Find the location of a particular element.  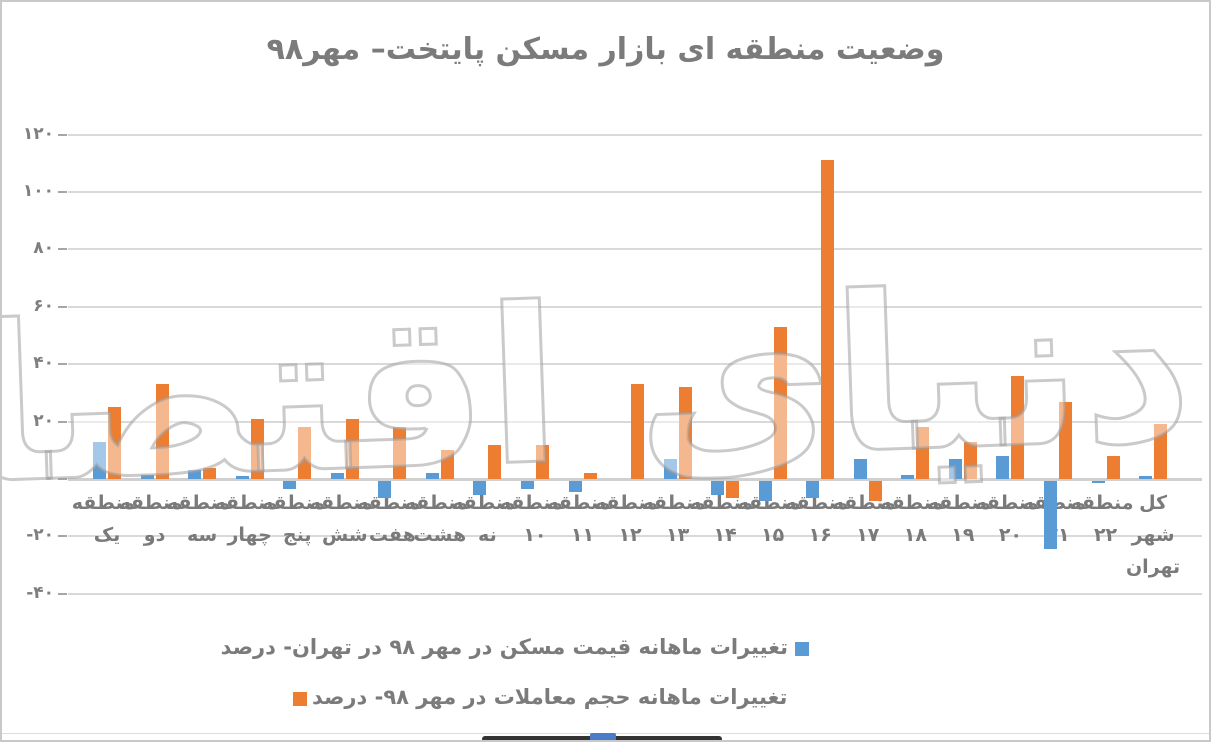

y-axis-label: ۶۰ is located at coordinates (43, 305).